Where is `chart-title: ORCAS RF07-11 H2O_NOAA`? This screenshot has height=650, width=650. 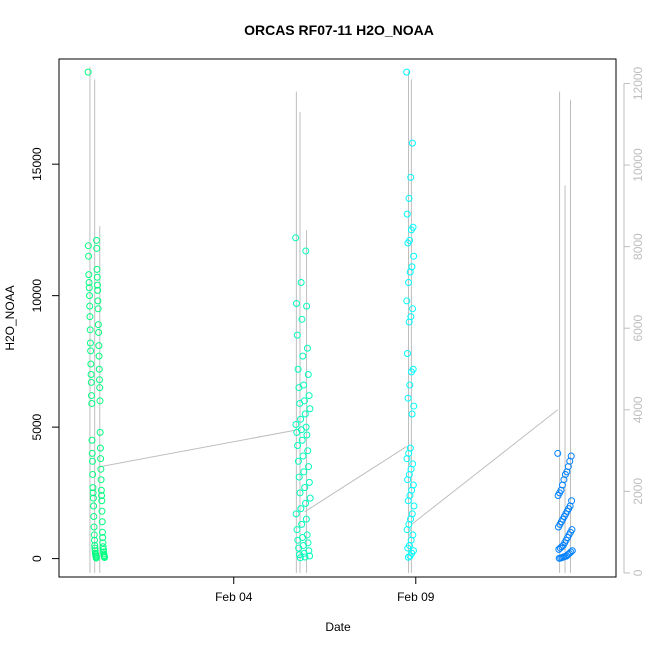 chart-title: ORCAS RF07-11 H2O_NOAA is located at coordinates (339, 30).